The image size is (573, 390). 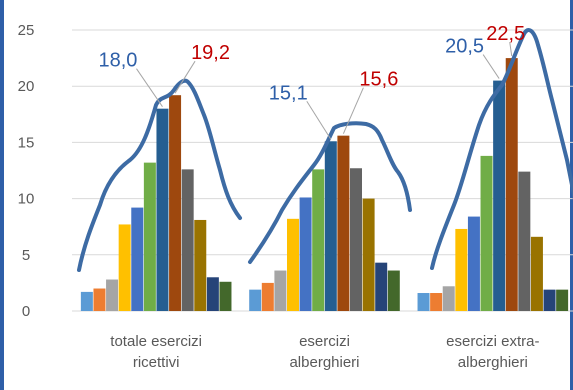 What do you see at coordinates (324, 341) in the screenshot?
I see `category-label: esercizi` at bounding box center [324, 341].